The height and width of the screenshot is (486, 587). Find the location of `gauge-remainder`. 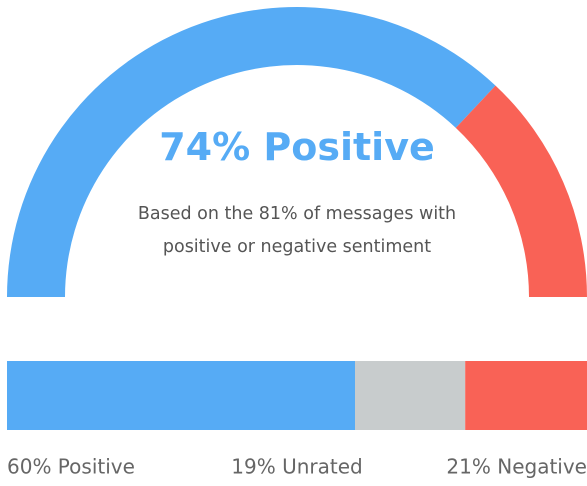

gauge-remainder is located at coordinates (521, 191).